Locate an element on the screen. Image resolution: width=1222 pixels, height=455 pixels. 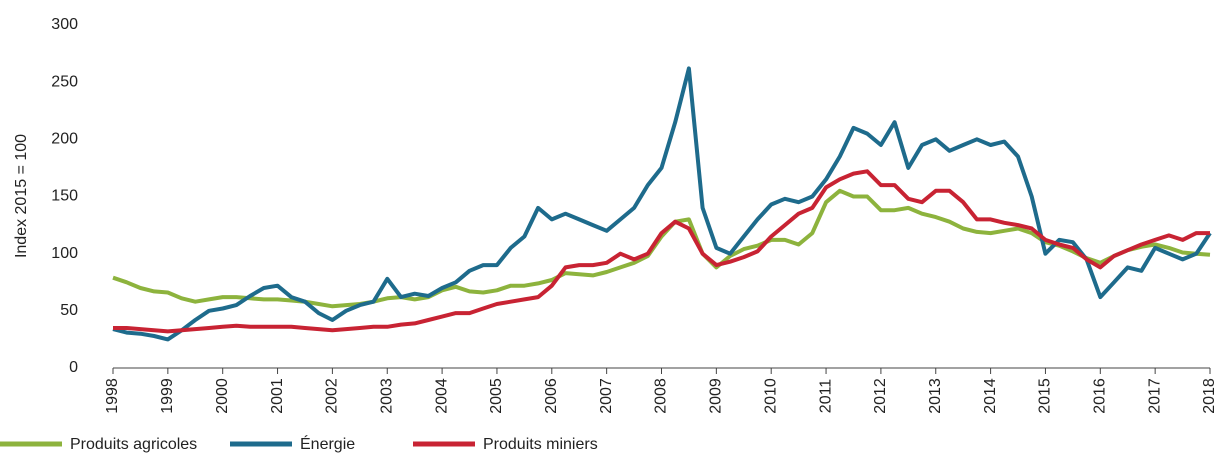
x-tick-label: 1998 is located at coordinates (112, 396).